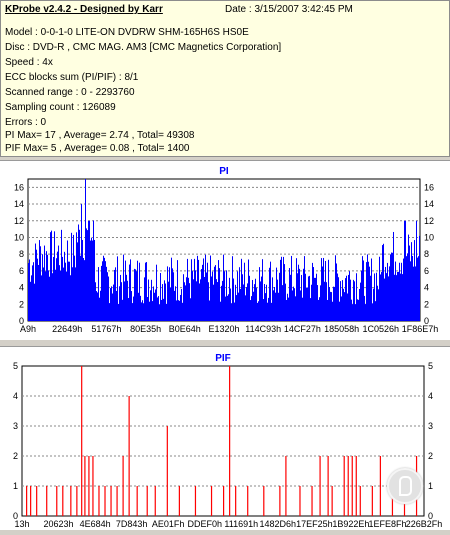 This screenshot has height=535, width=450. I want to click on x-tick-label: AE01Fh, so click(168, 524).